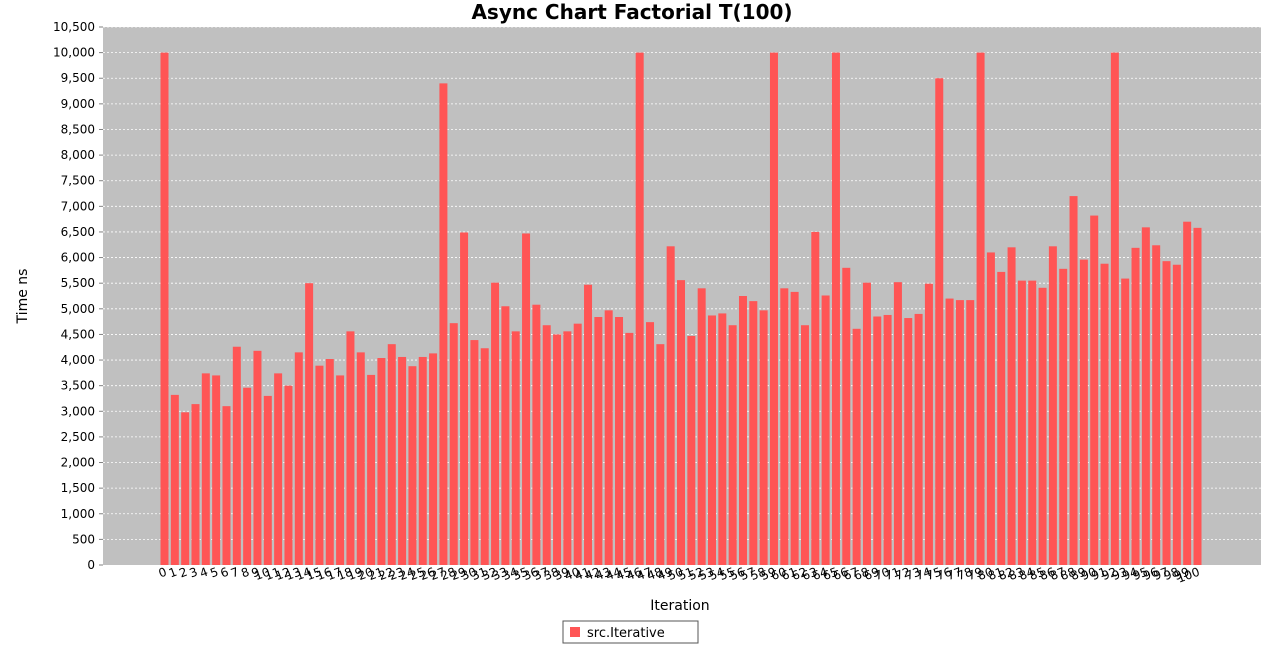  I want to click on y-tick-label: 2,000, so click(78, 463).